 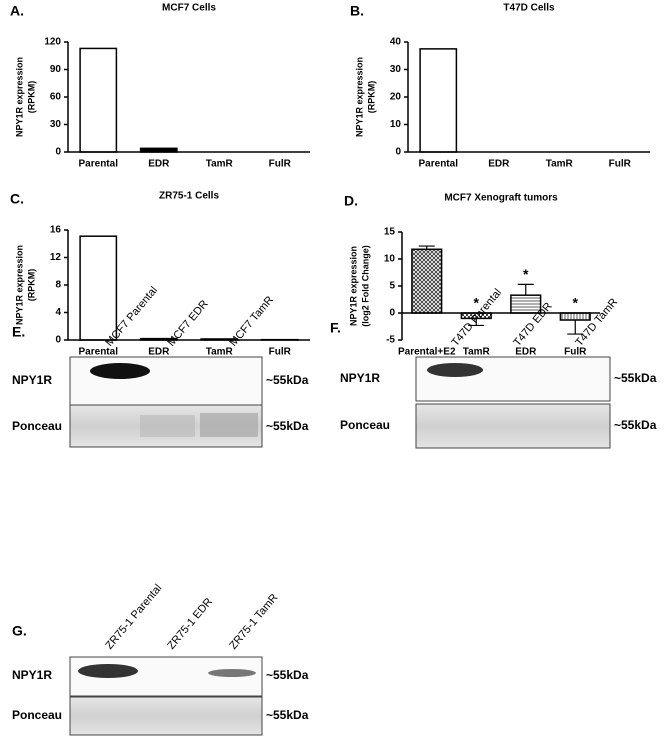 What do you see at coordinates (529, 8) in the screenshot?
I see `chart-title: T47D Cells` at bounding box center [529, 8].